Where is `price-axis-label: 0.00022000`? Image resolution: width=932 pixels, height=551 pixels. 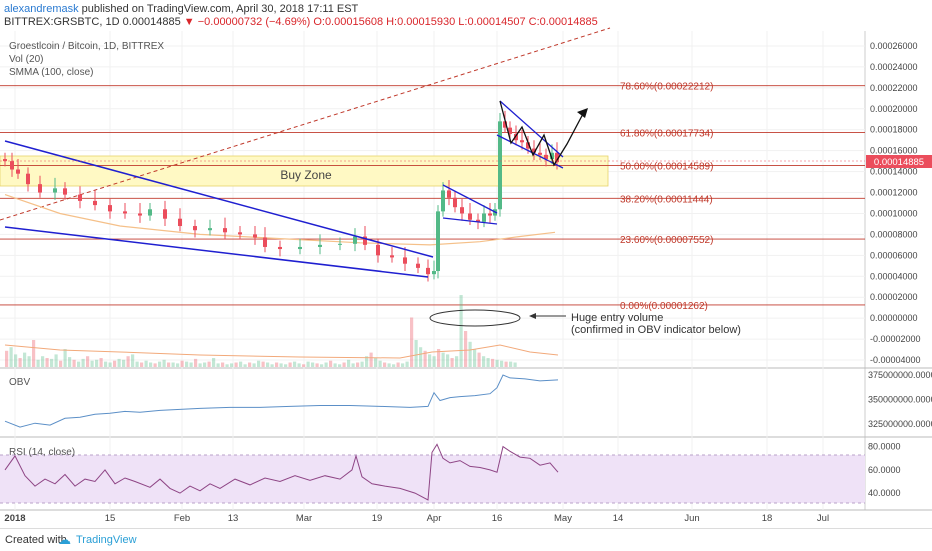
price-axis-label: 0.00022000 is located at coordinates (894, 88).